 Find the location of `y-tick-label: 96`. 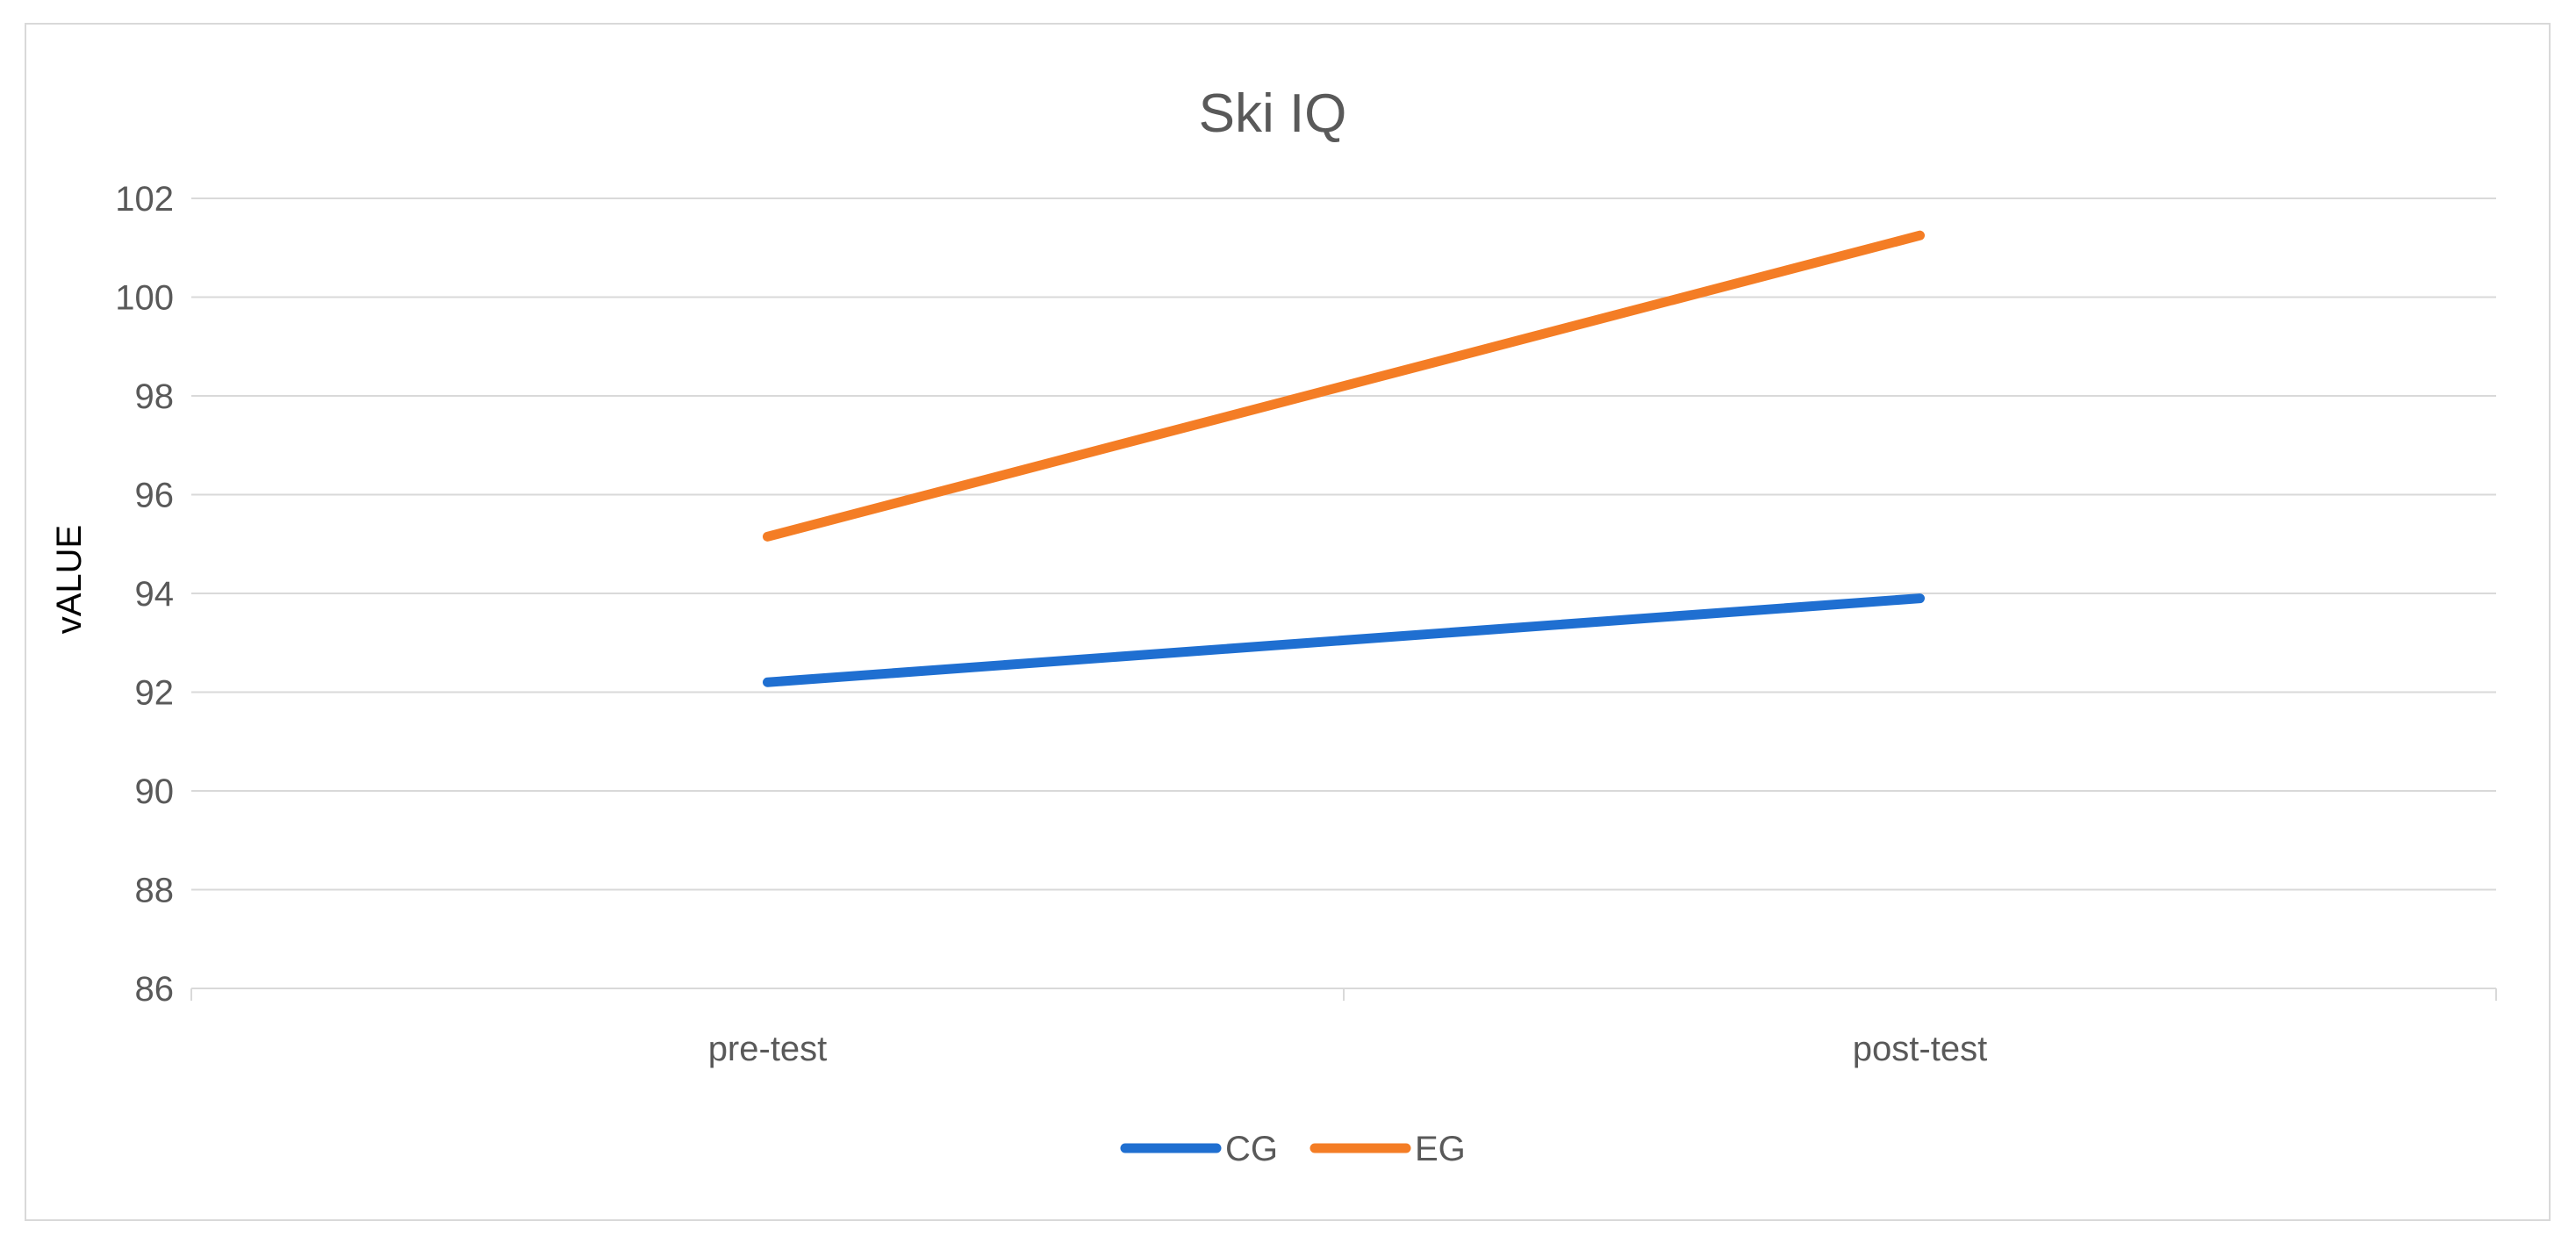

y-tick-label: 96 is located at coordinates (155, 496).